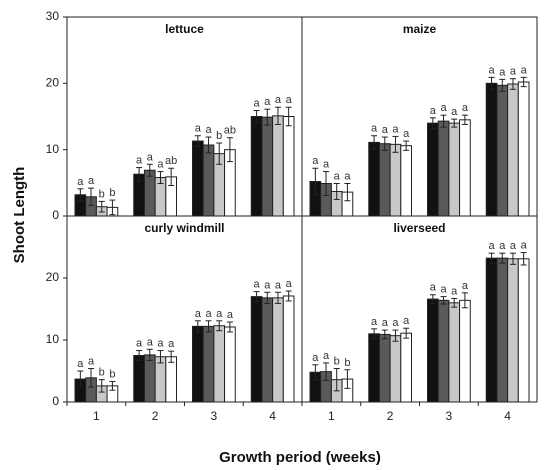 Image resolution: width=550 pixels, height=470 pixels. I want to click on y-tick-label: 20, so click(53, 83).